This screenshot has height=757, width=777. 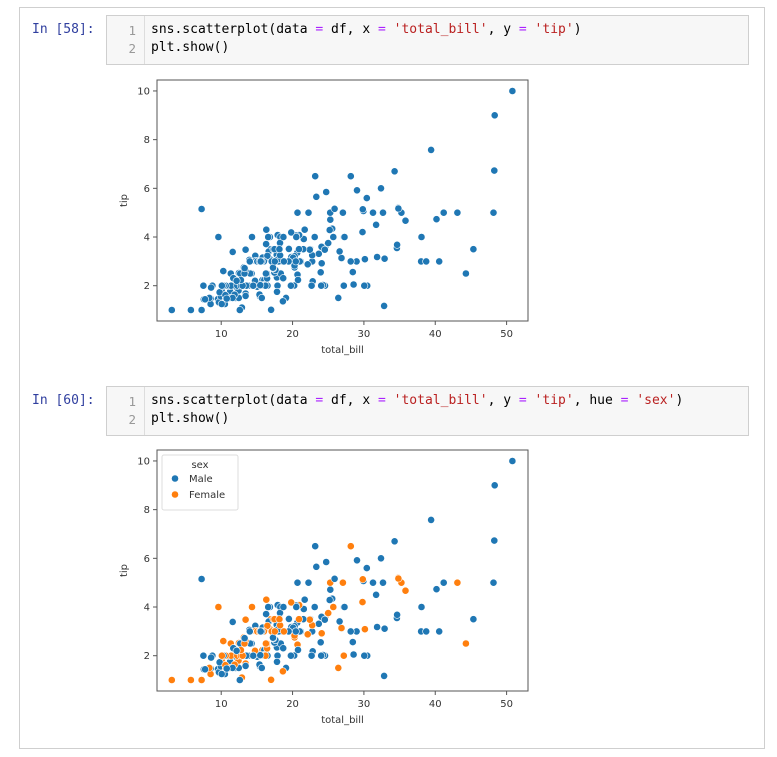 I want to click on legend-entry-label: Male, so click(x=201, y=479).